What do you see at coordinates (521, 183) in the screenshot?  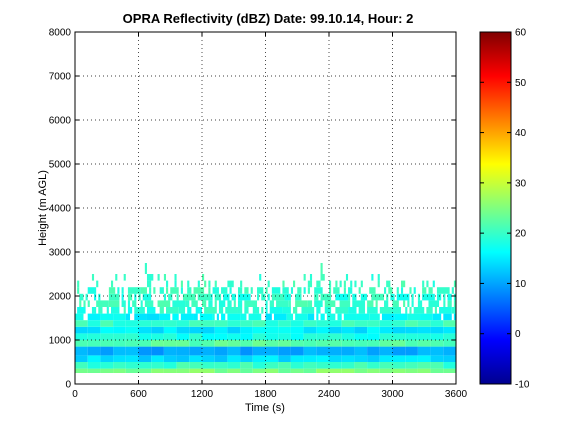 I see `colorbar-tick-label: 30` at bounding box center [521, 183].